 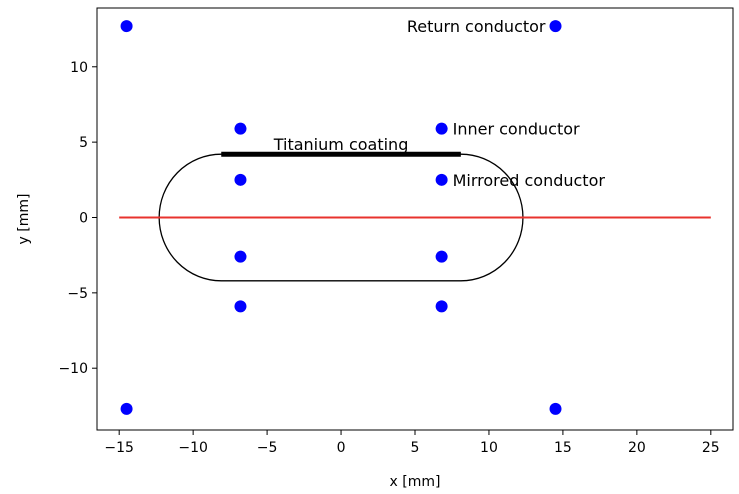 What do you see at coordinates (415, 448) in the screenshot?
I see `x-tick-label: 5` at bounding box center [415, 448].